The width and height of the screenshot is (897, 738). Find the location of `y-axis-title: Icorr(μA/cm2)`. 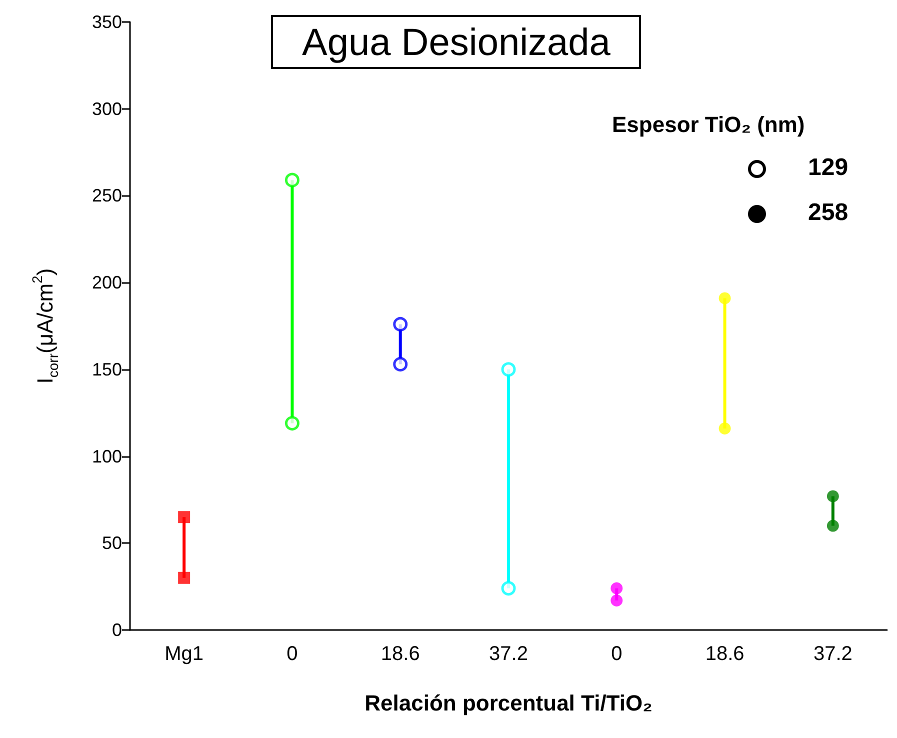

y-axis-title: Icorr(μA/cm2) is located at coordinates (45, 326).